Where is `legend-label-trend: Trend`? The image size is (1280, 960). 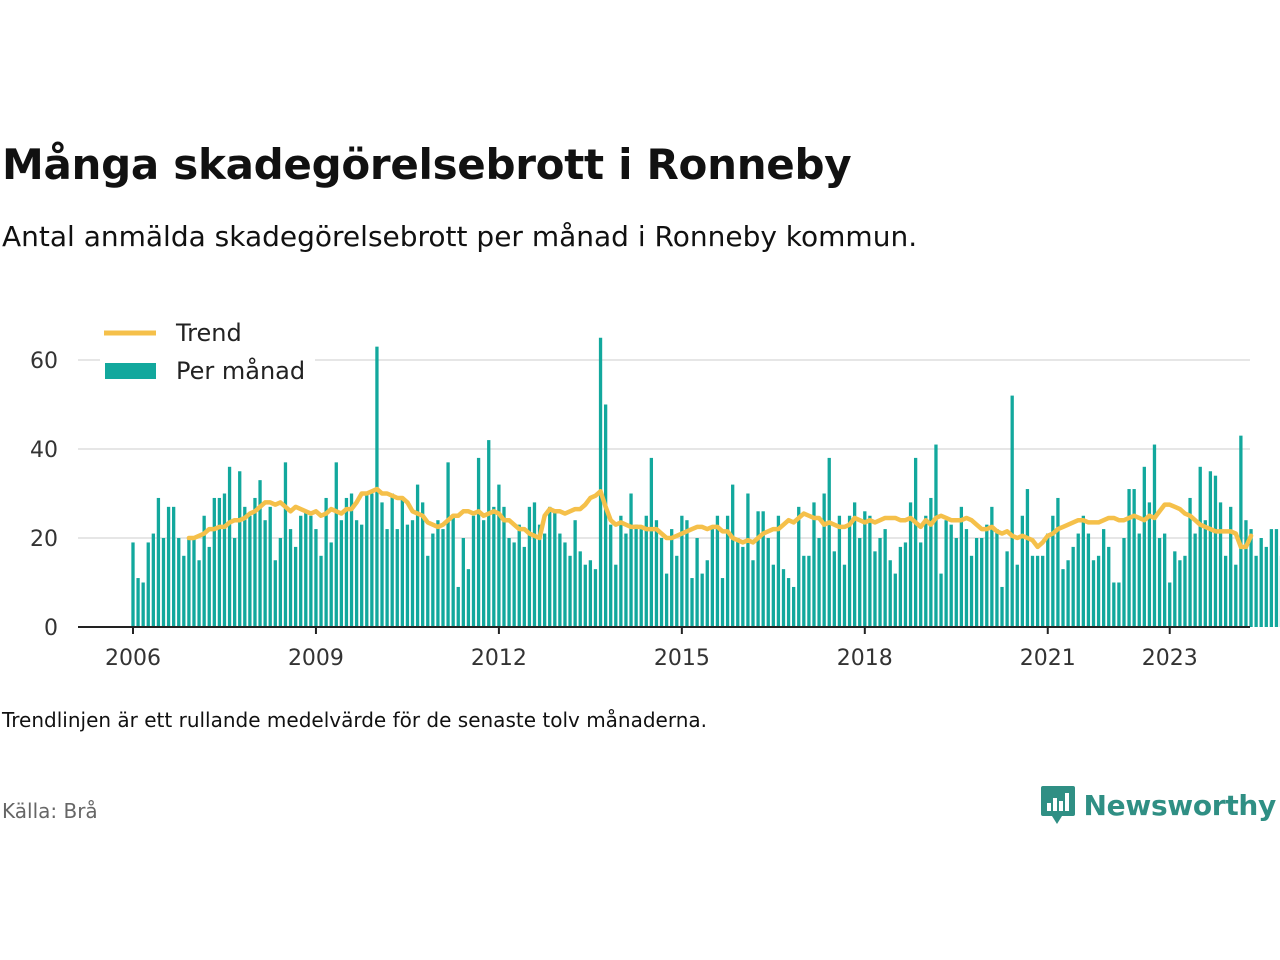 legend-label-trend: Trend is located at coordinates (208, 333).